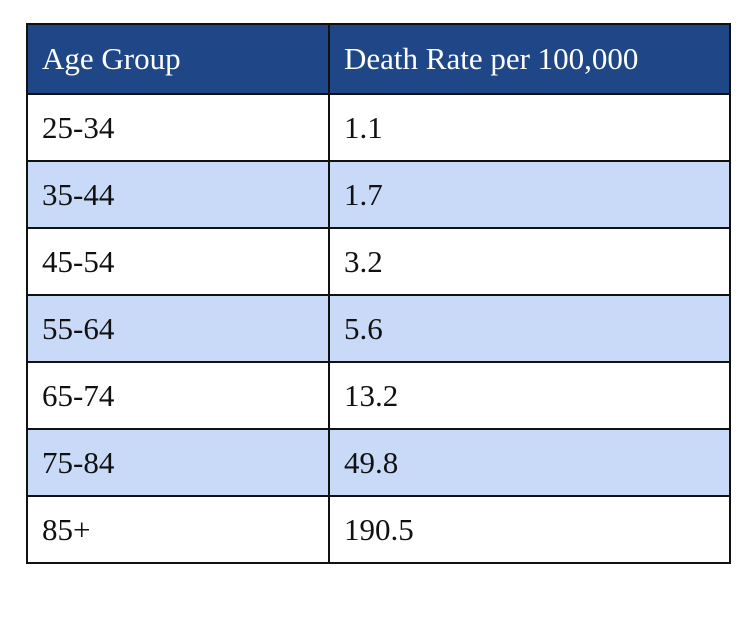 Image resolution: width=752 pixels, height=620 pixels. I want to click on age-group-cell: 35-44, so click(178, 194).